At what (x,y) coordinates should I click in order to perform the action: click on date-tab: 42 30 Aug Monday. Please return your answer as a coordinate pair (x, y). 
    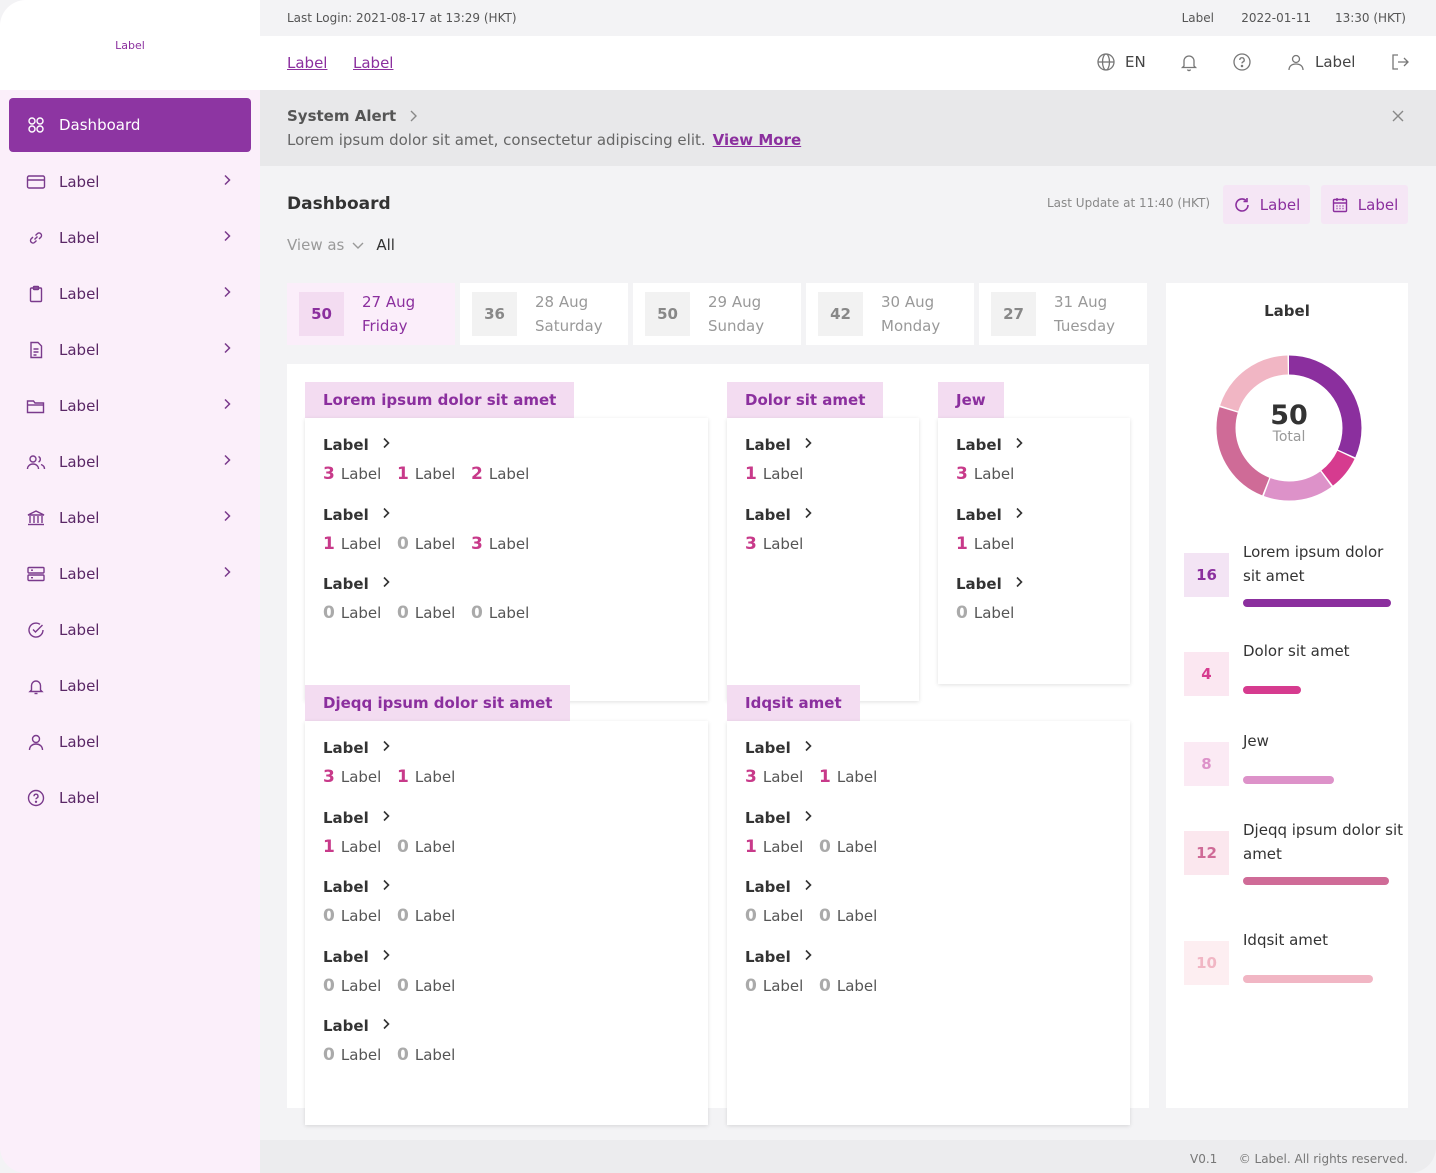
    Looking at the image, I should click on (890, 314).